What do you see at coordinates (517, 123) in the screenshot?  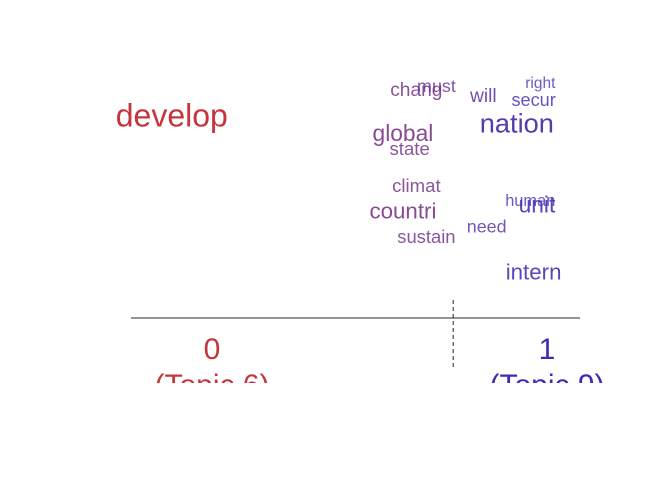 I see `word-label: nation` at bounding box center [517, 123].